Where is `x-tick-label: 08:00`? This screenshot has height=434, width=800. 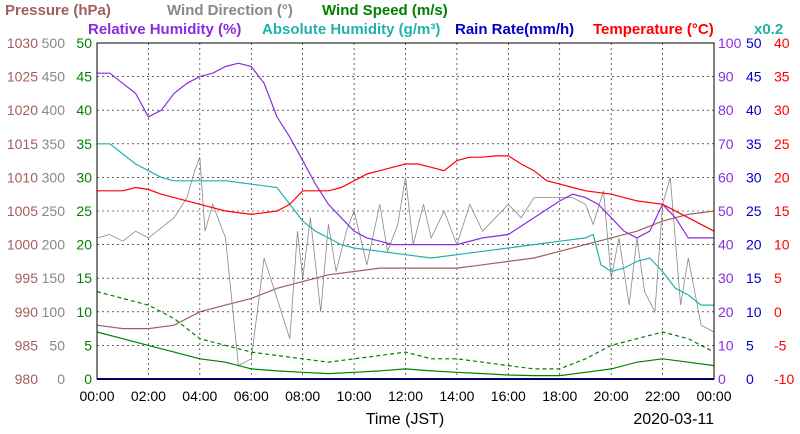 x-tick-label: 08:00 is located at coordinates (302, 396).